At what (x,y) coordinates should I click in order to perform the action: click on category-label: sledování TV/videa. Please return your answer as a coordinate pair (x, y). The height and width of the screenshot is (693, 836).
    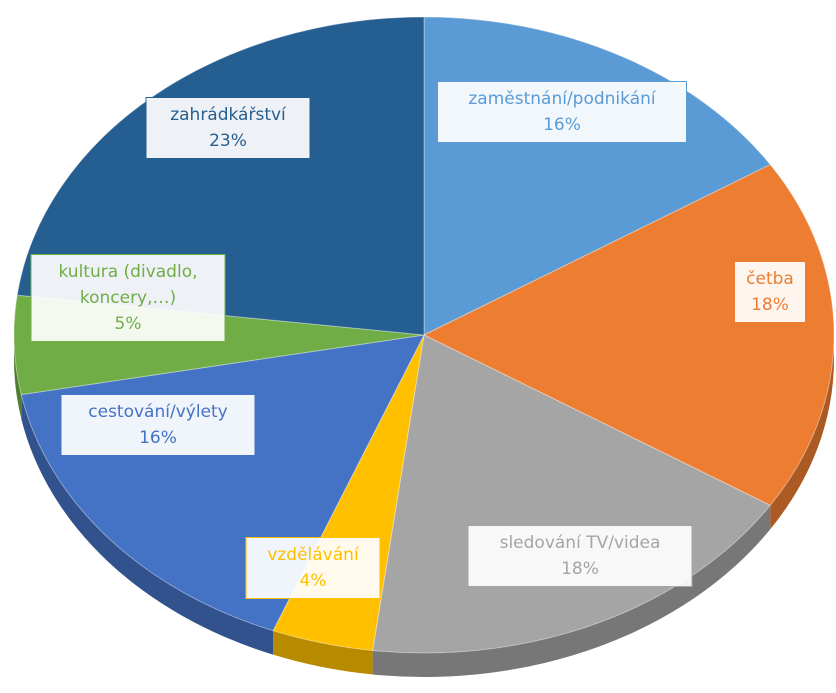
    Looking at the image, I should click on (580, 543).